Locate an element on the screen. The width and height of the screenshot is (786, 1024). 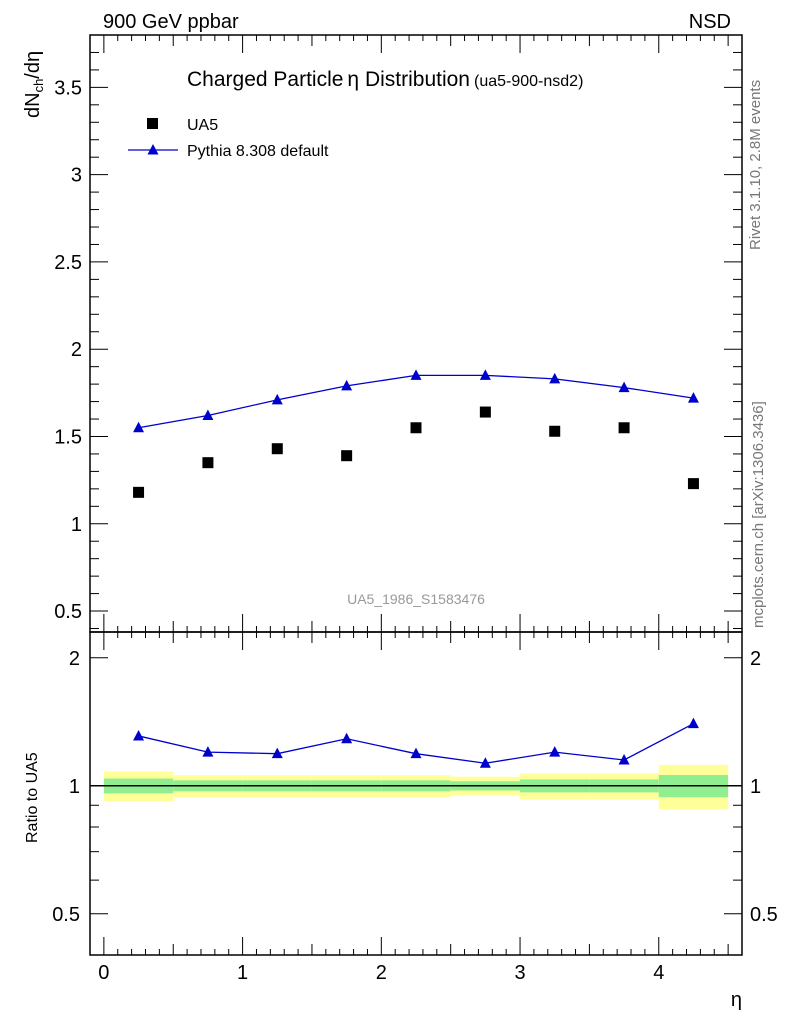
main-y-tick-label: 3.5 is located at coordinates (68, 88).